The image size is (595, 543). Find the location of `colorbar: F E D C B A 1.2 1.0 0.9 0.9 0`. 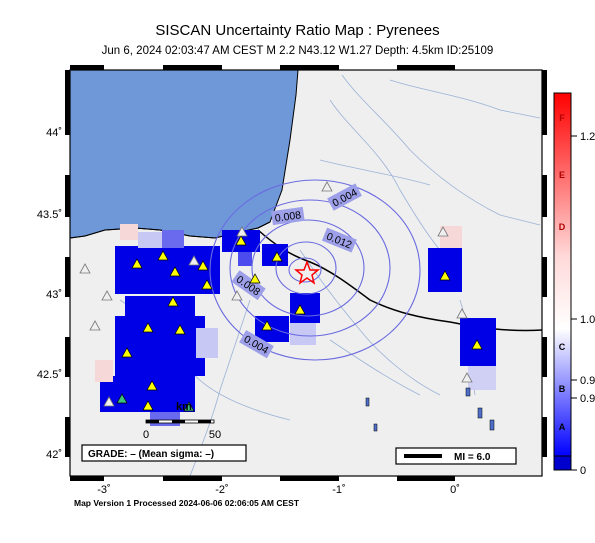

colorbar: F E D C B A 1.2 1.0 0.9 0.9 0 is located at coordinates (574, 284).